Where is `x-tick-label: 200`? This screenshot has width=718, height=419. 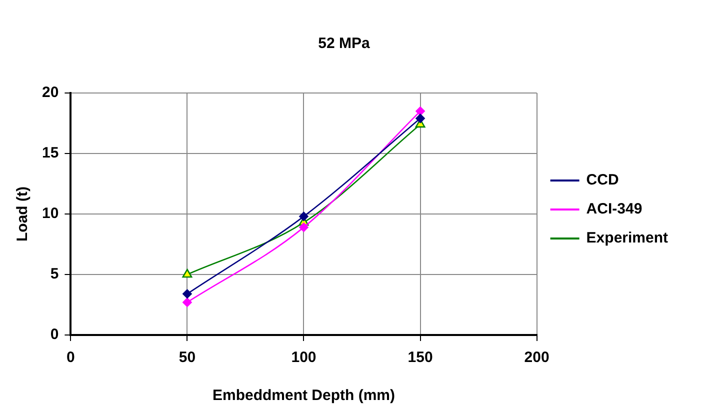
x-tick-label: 200 is located at coordinates (537, 357).